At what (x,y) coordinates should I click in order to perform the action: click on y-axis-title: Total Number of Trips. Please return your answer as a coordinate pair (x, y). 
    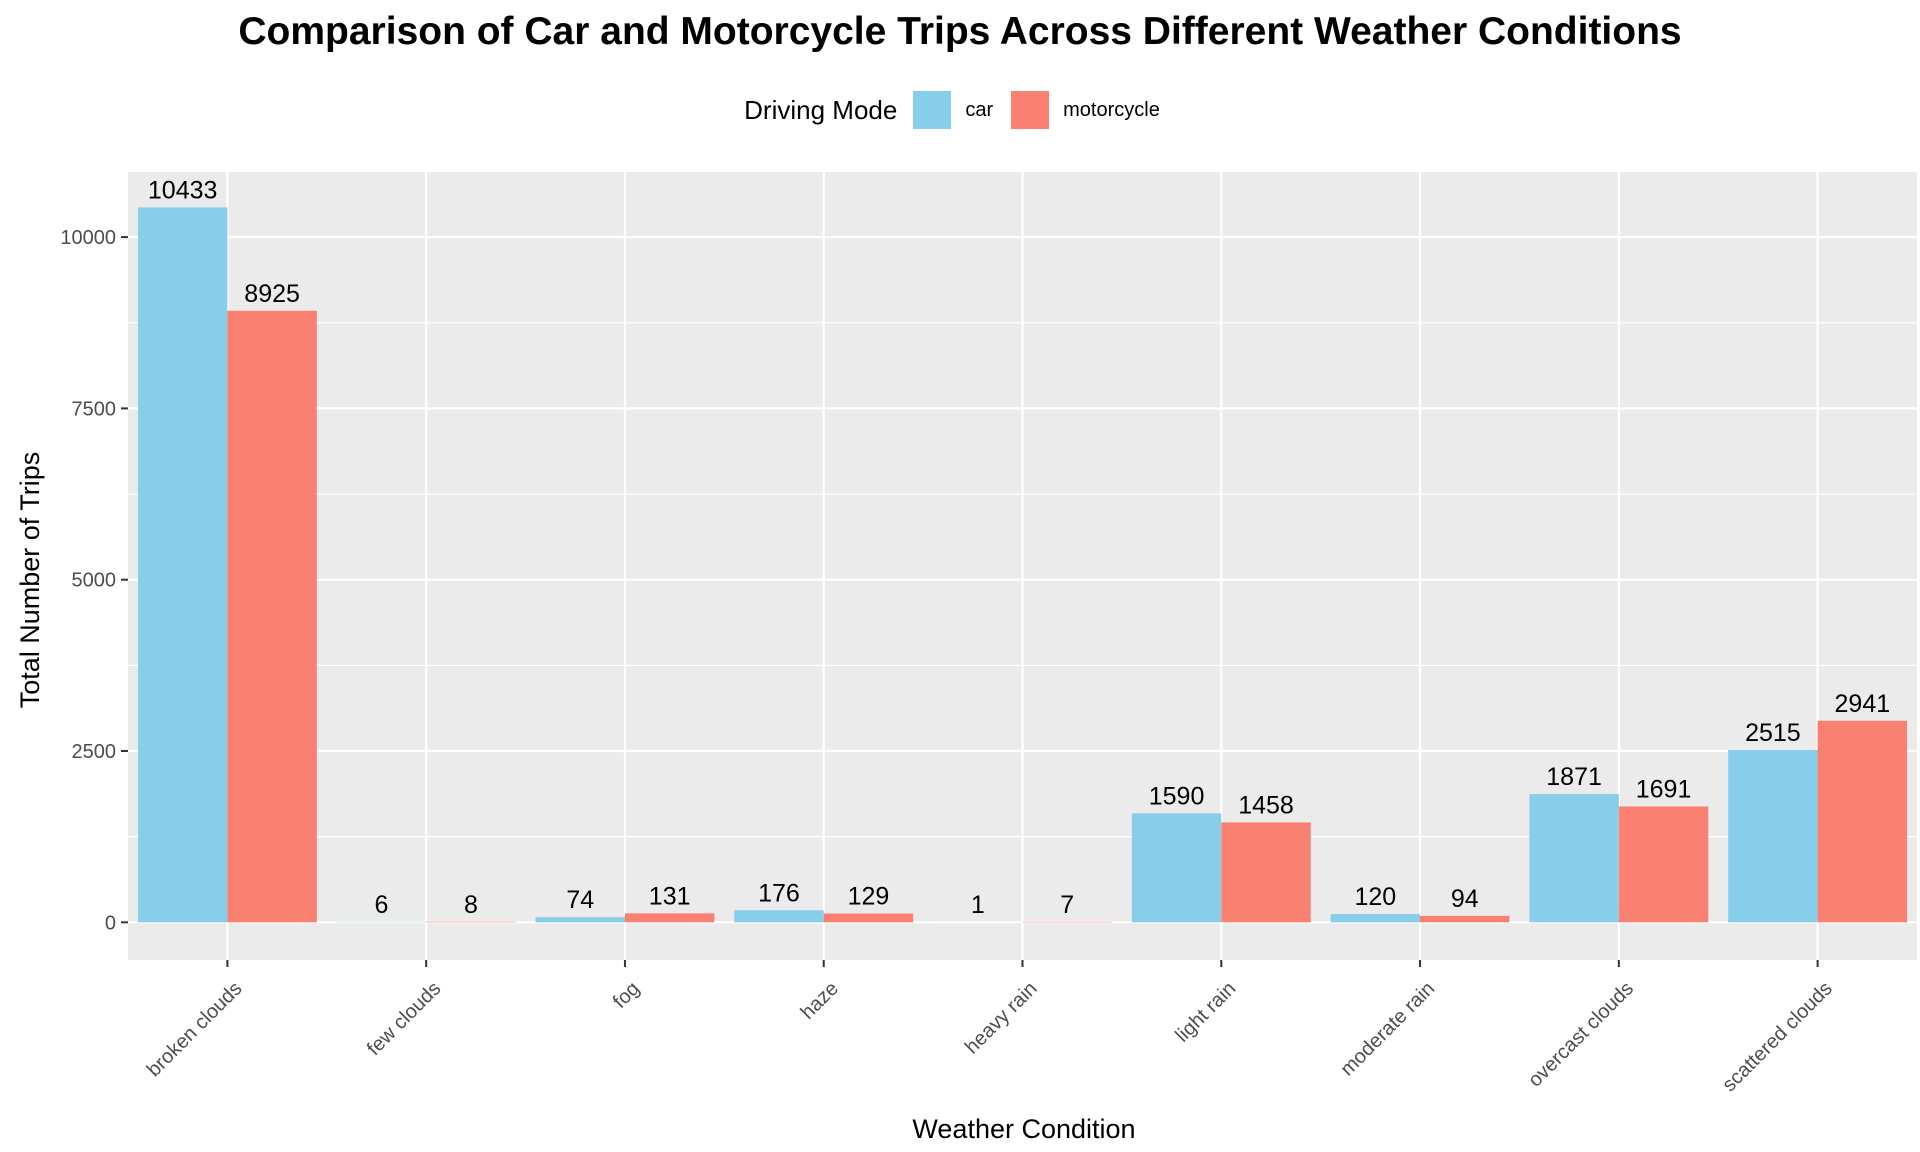
    Looking at the image, I should click on (30, 580).